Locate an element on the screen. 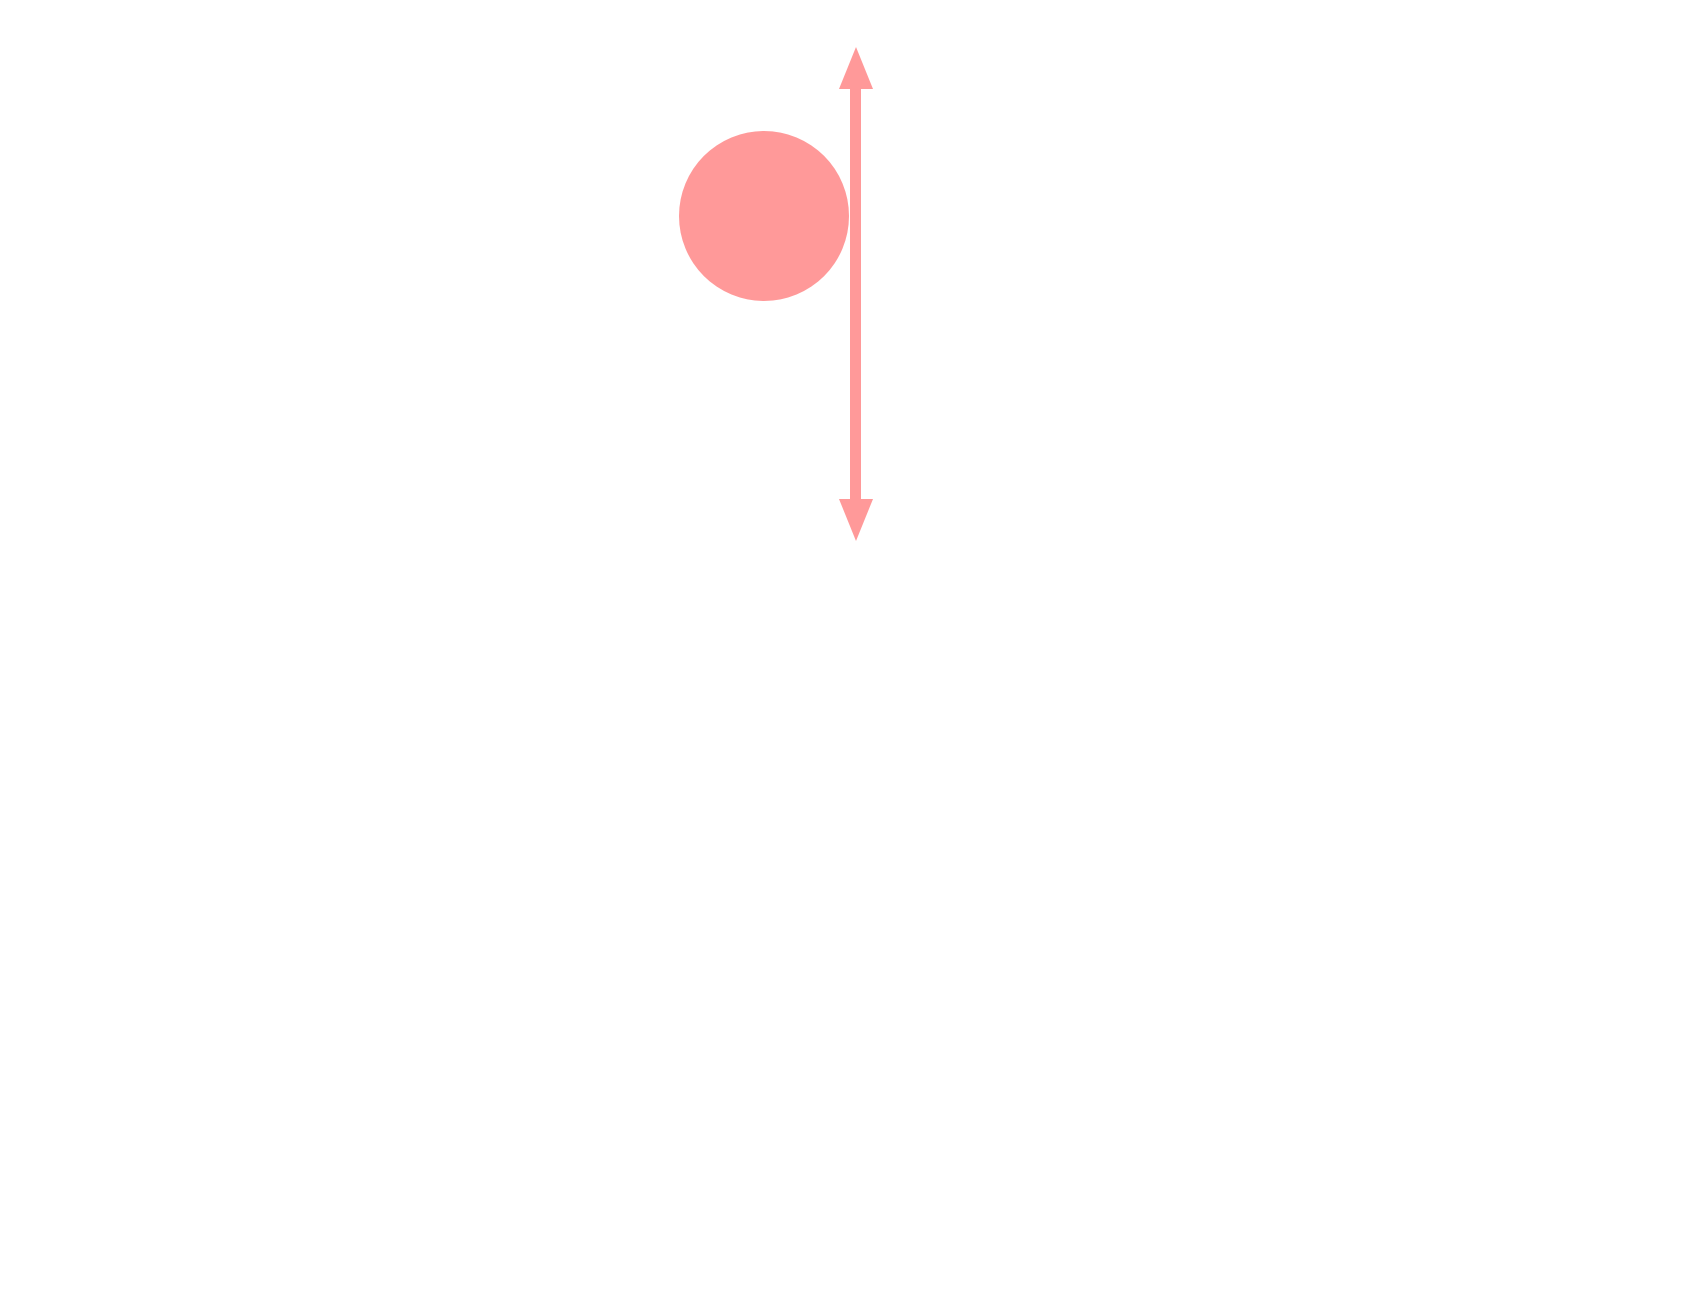 This screenshot has width=1689, height=1300. vertical-double-arrow-icon is located at coordinates (856, 294).